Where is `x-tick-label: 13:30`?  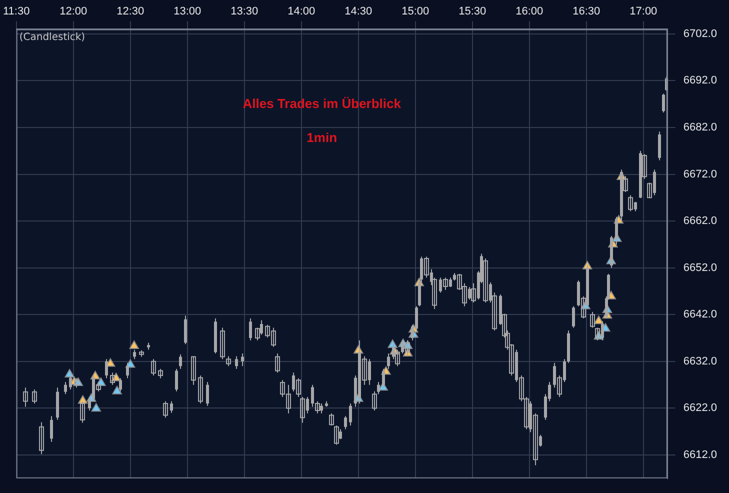
x-tick-label: 13:30 is located at coordinates (244, 12).